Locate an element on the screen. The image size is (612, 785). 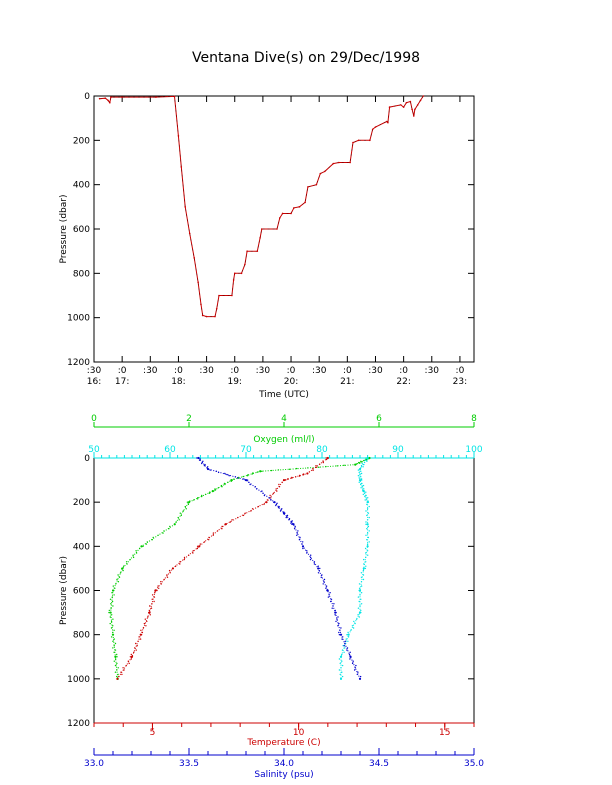
temperature-axis-label: Temperature (C) is located at coordinates (283, 743).